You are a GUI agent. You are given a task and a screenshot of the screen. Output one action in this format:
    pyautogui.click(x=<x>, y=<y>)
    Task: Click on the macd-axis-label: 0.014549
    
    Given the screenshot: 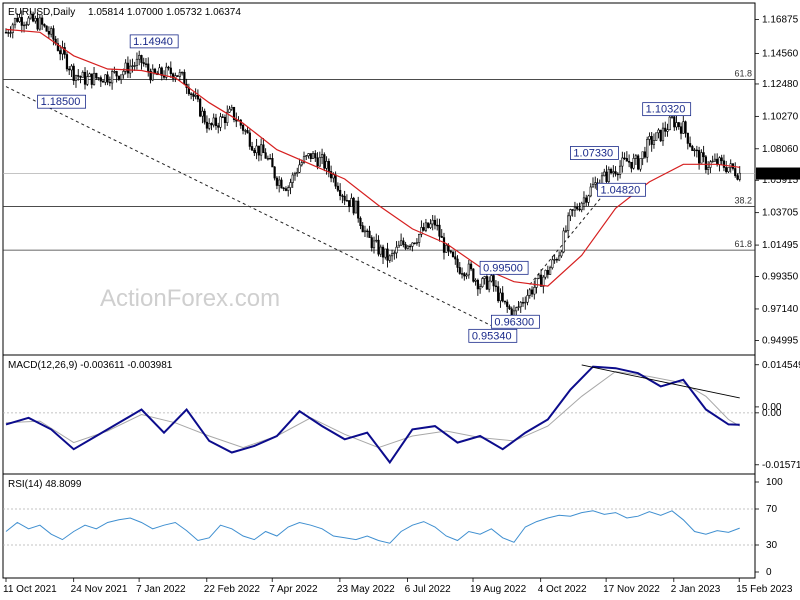 What is the action you would take?
    pyautogui.click(x=781, y=365)
    